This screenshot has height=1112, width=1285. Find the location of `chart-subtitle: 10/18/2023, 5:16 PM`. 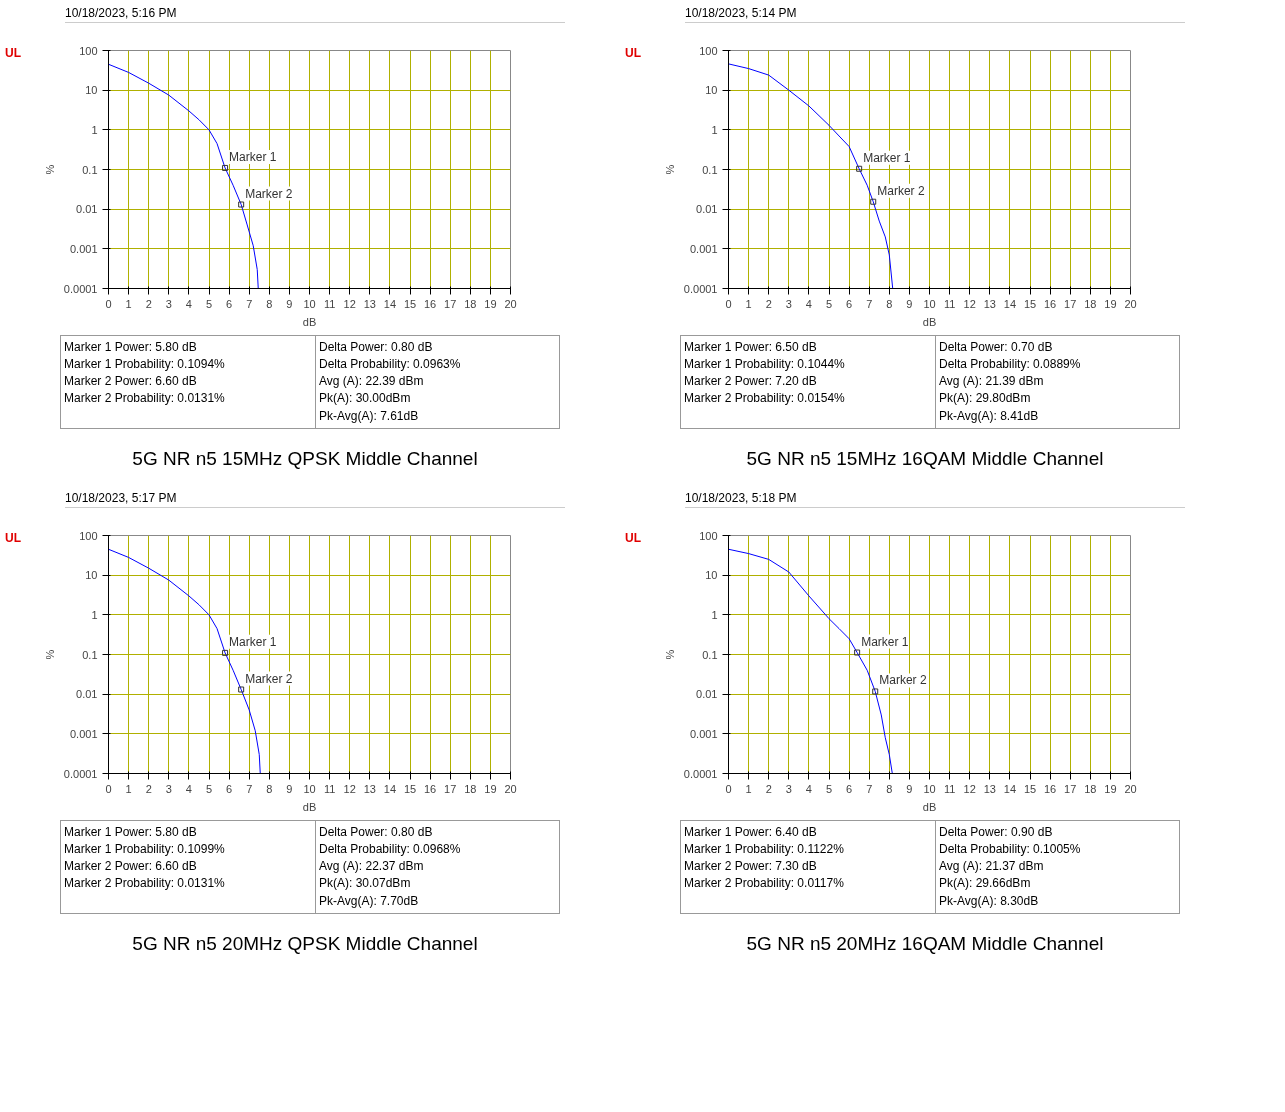

chart-subtitle: 10/18/2023, 5:16 PM is located at coordinates (315, 14).